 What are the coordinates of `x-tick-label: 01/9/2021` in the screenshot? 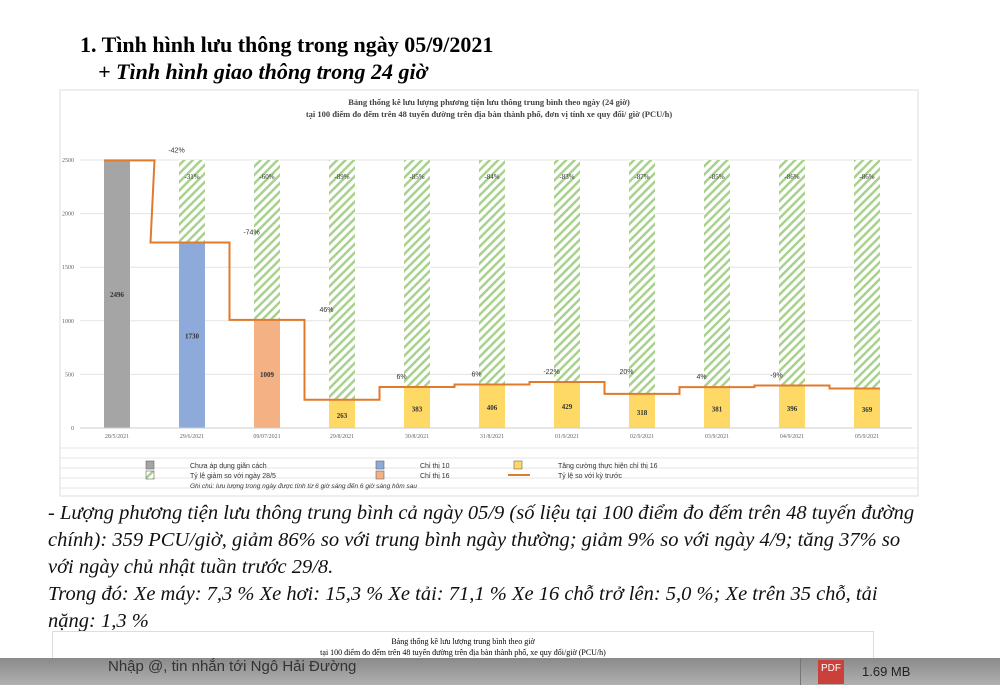 It's located at (567, 437).